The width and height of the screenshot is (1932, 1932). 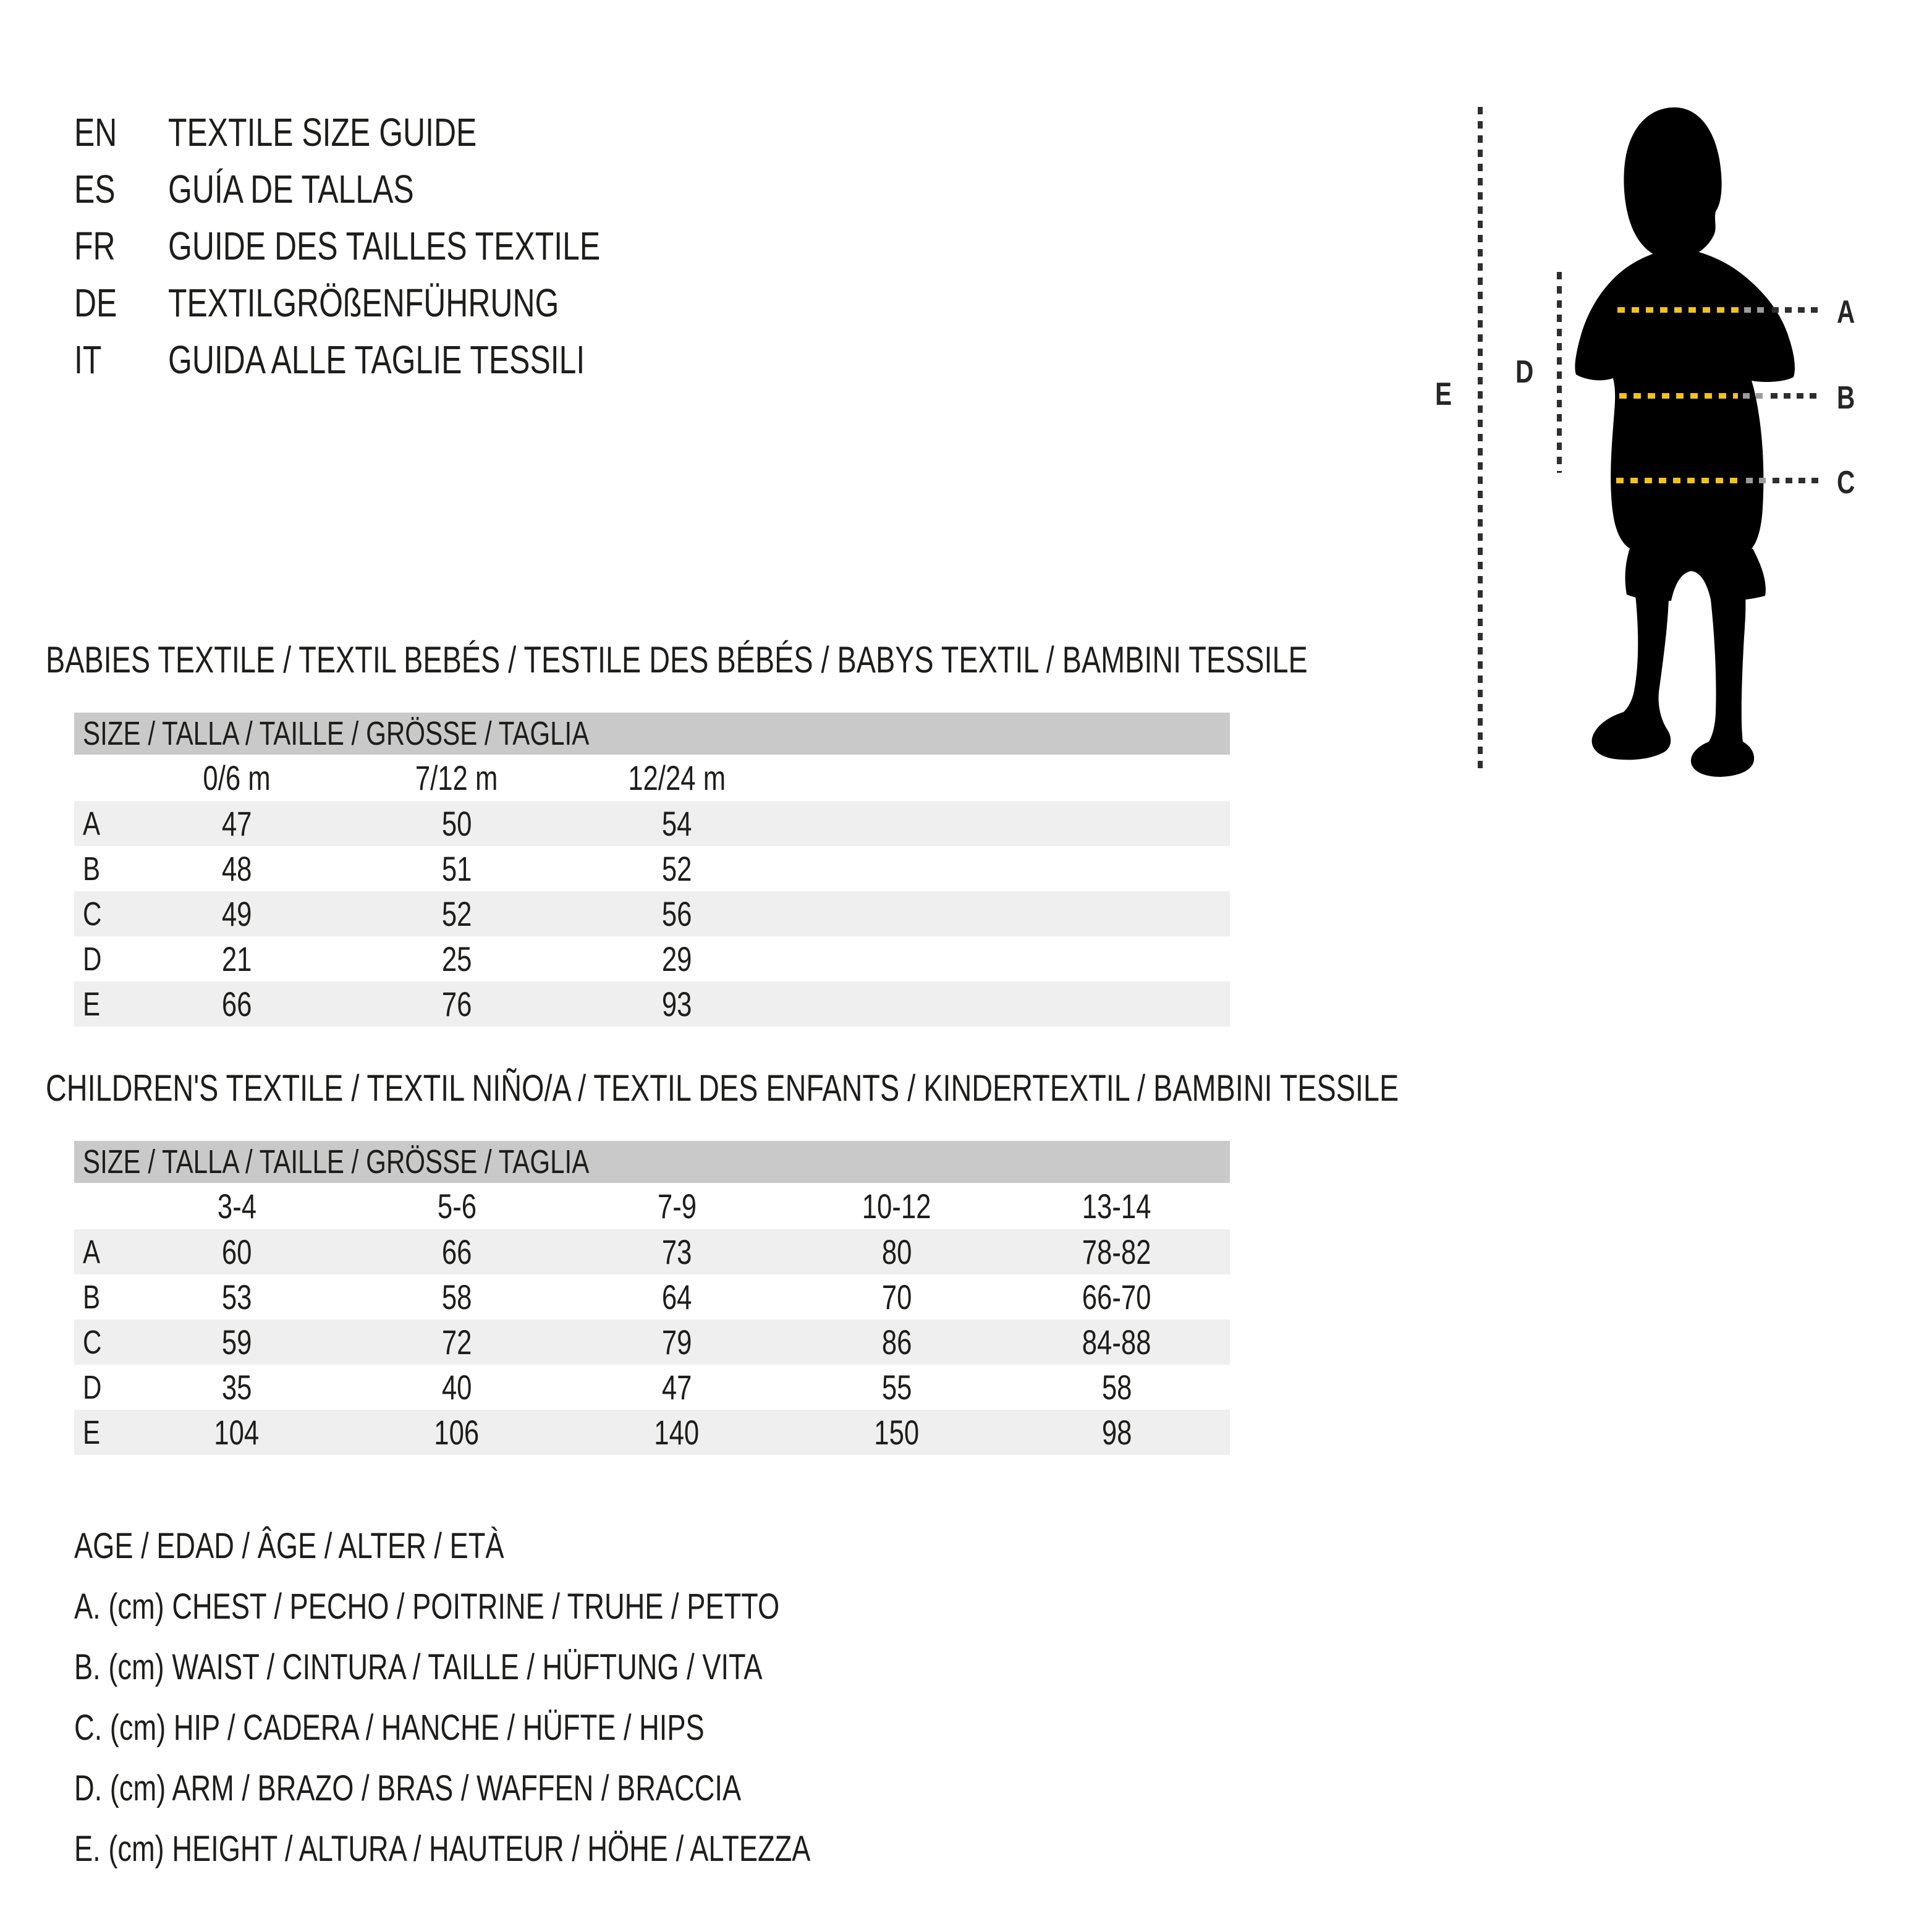 What do you see at coordinates (677, 1297) in the screenshot?
I see `cell-value: 64` at bounding box center [677, 1297].